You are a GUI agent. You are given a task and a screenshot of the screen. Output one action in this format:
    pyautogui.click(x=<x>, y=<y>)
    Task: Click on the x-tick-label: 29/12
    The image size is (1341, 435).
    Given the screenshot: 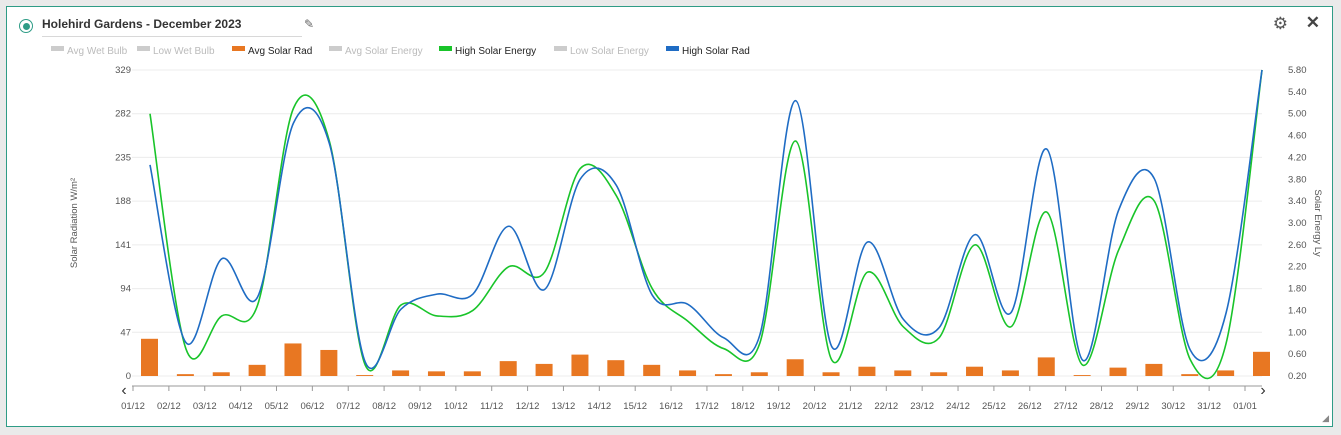 What is the action you would take?
    pyautogui.click(x=1137, y=406)
    